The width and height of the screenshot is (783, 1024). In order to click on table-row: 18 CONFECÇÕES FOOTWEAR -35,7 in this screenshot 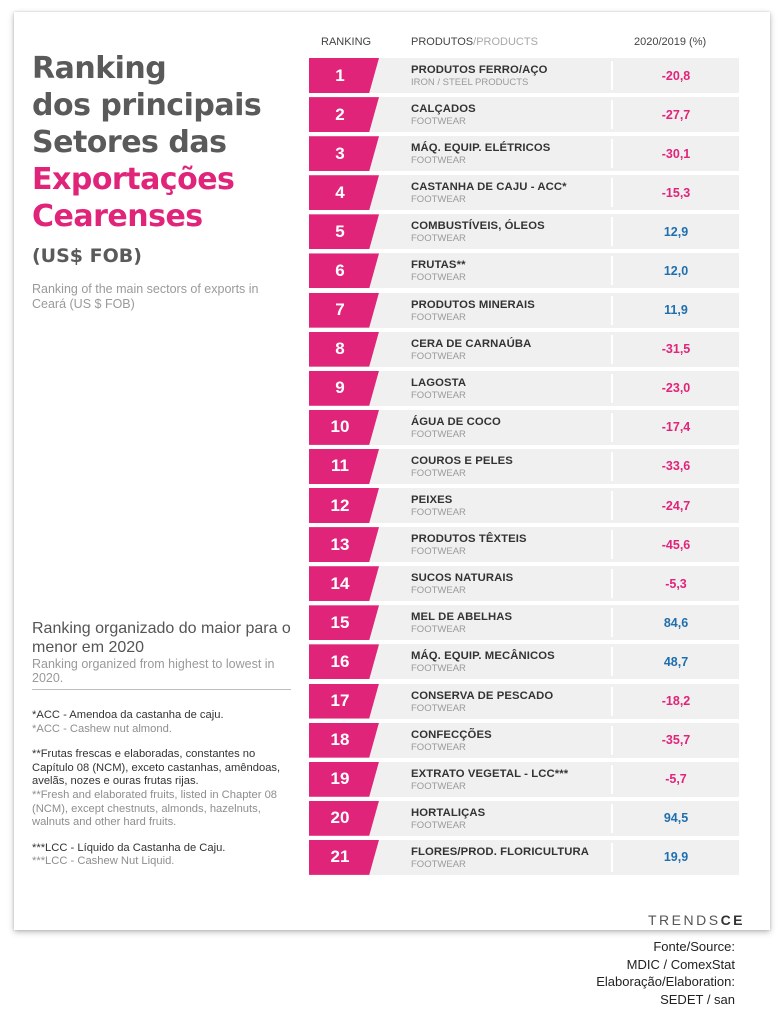, I will do `click(524, 740)`.